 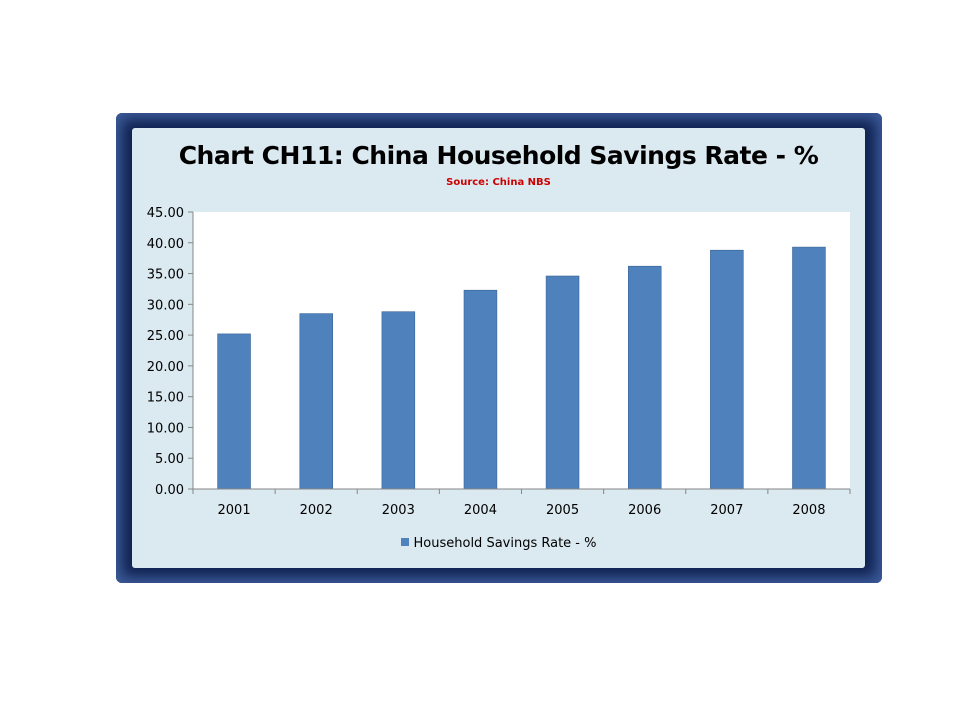 I want to click on x-tick-label: 2004, so click(x=480, y=510).